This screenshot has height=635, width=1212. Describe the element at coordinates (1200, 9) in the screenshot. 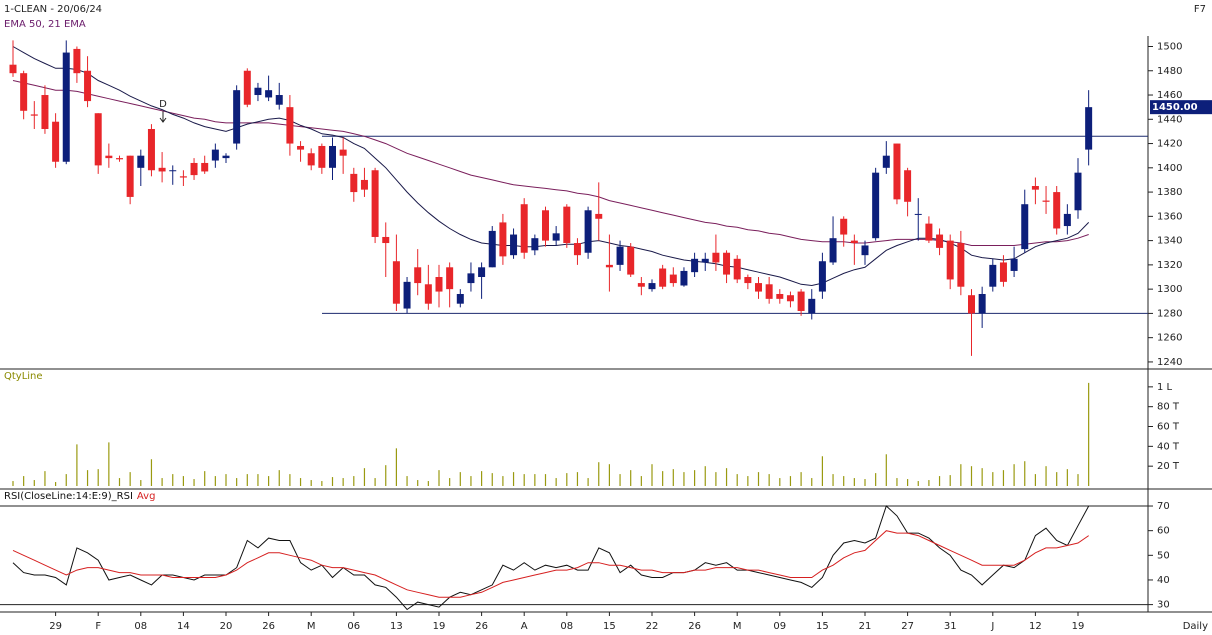

I see `hotkey-label: F7` at that location.